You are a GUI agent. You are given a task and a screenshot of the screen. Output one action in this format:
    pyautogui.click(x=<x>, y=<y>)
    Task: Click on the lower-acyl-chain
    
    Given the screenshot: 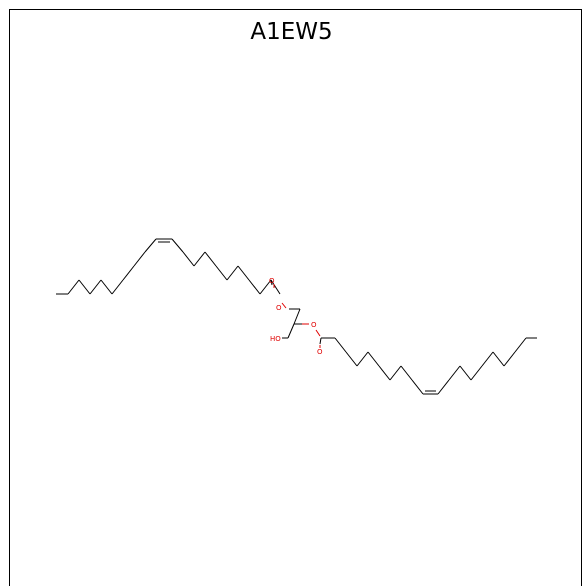 What is the action you would take?
    pyautogui.click(x=426, y=362)
    